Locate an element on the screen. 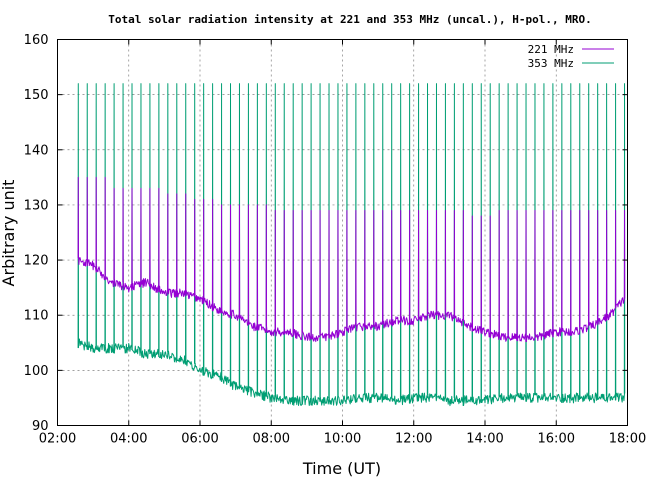 The height and width of the screenshot is (480, 650). legend-label: 353 MHz is located at coordinates (551, 63).